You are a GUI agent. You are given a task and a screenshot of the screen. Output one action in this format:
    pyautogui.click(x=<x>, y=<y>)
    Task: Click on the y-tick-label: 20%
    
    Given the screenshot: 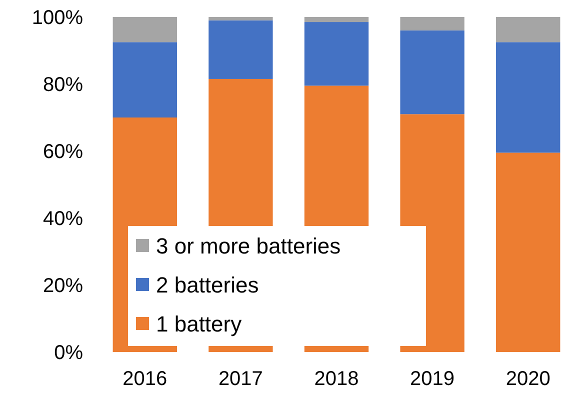 What is the action you would take?
    pyautogui.click(x=63, y=286)
    